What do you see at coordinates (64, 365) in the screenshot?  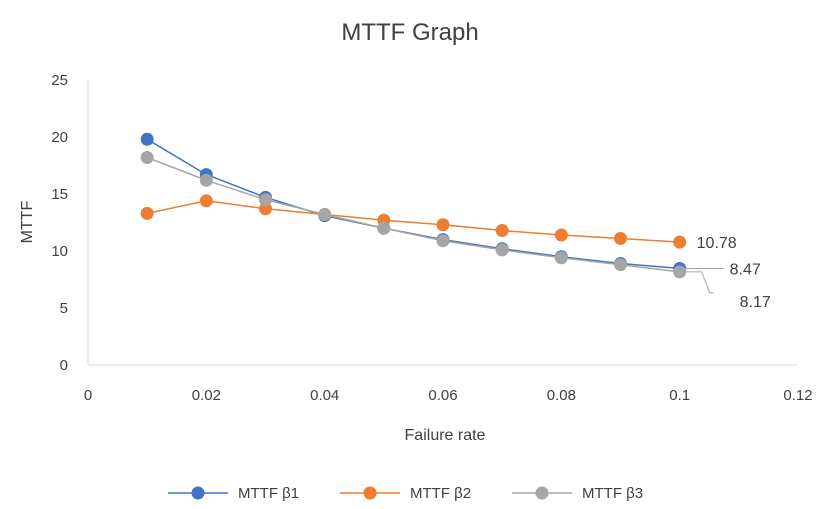 I see `y-tick-label: 0` at bounding box center [64, 365].